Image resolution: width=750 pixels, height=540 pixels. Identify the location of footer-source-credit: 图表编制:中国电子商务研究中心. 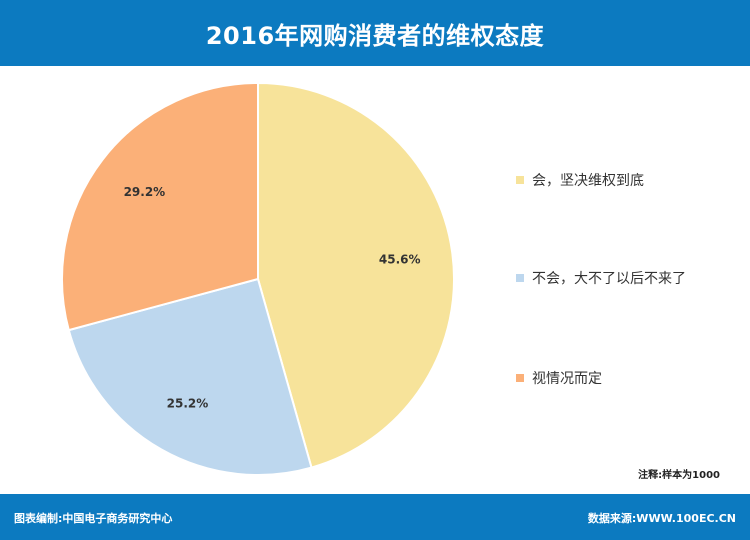
(93, 518).